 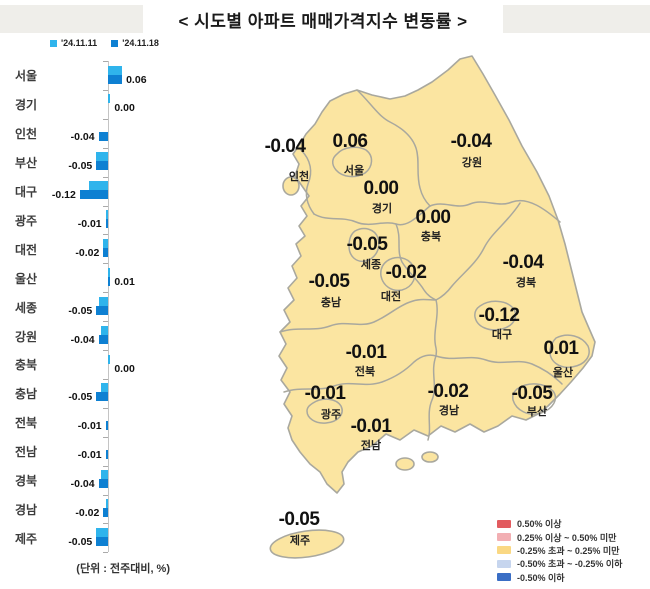 What do you see at coordinates (472, 163) in the screenshot?
I see `map-region-name: 강원` at bounding box center [472, 163].